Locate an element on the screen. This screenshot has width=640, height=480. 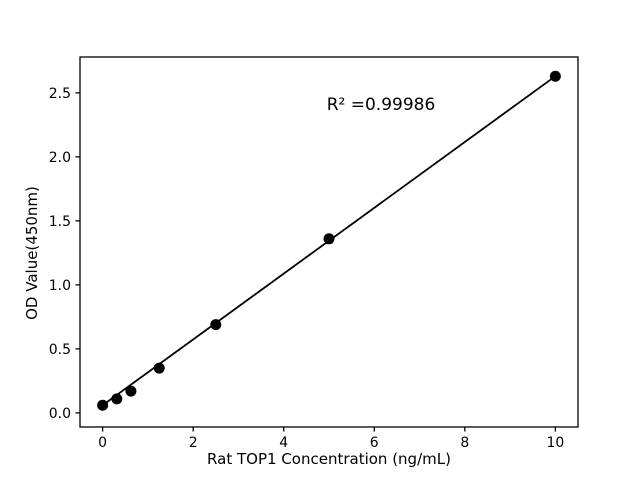
r-squared-annotation: R² =0.99986 is located at coordinates (381, 105).